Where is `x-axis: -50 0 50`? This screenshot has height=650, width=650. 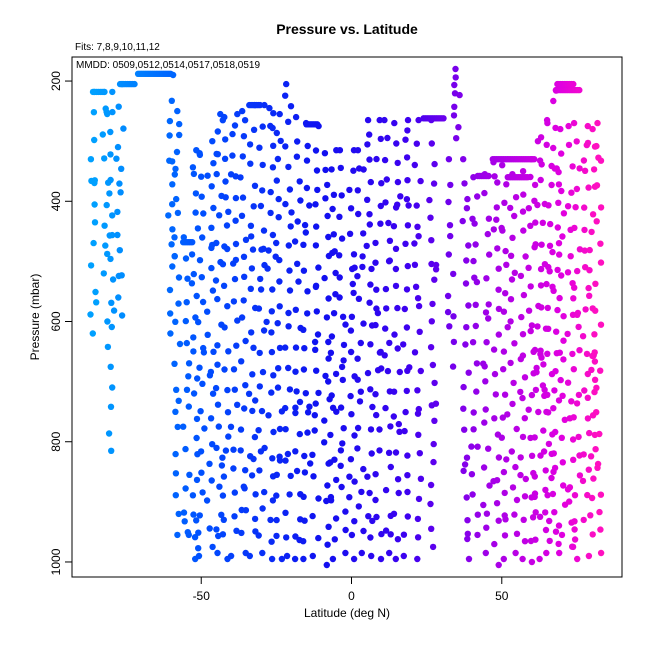 x-axis: -50 0 50 is located at coordinates (351, 589).